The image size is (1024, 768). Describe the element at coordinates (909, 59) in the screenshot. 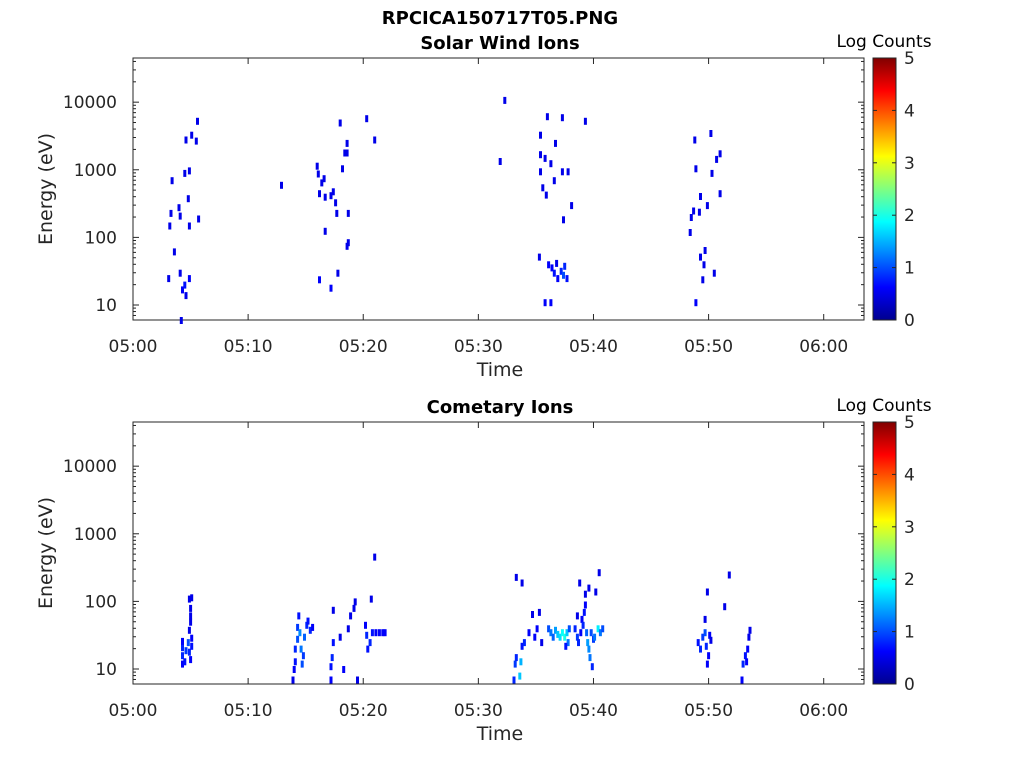

I see `colorbar-tick-label: 5` at that location.